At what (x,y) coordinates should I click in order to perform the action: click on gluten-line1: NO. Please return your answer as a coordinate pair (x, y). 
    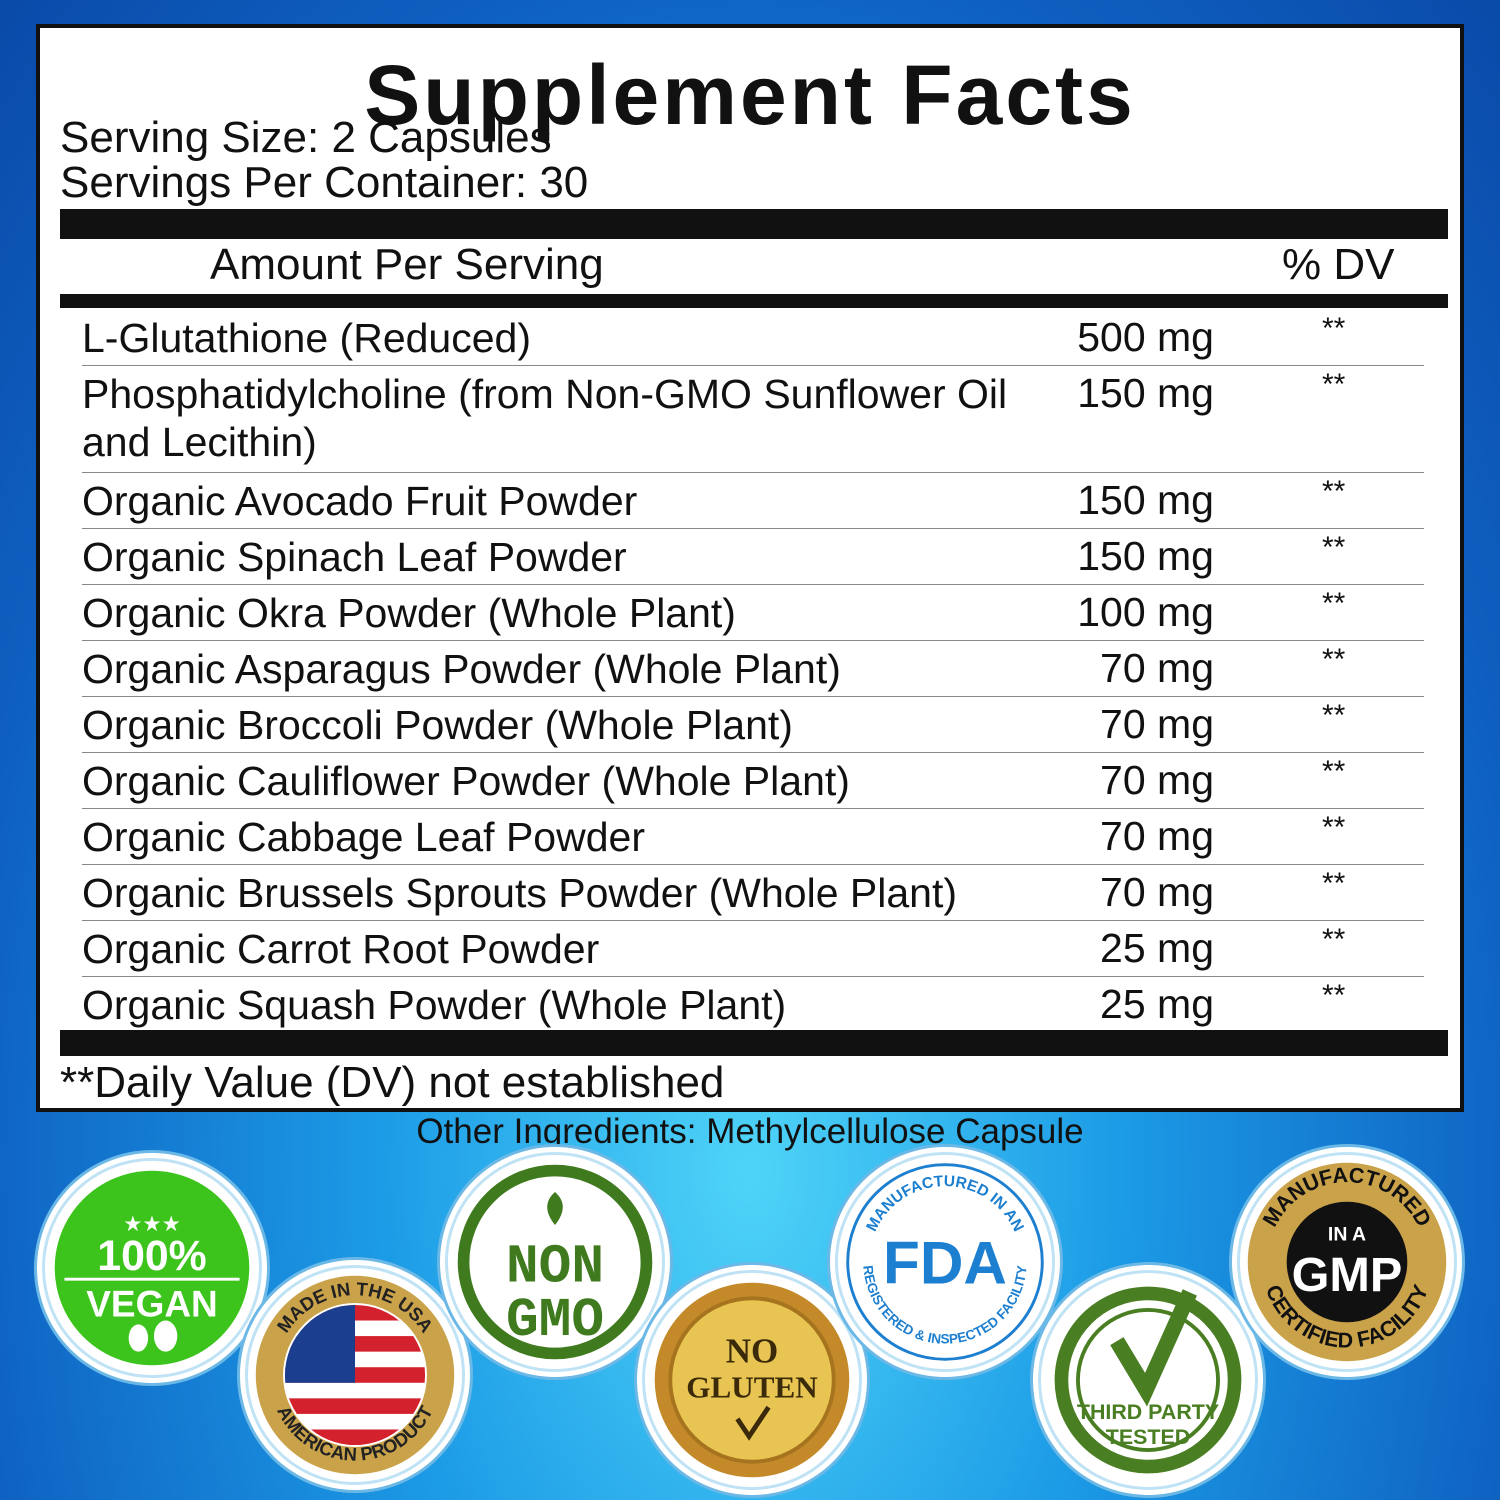
    Looking at the image, I should click on (752, 1350).